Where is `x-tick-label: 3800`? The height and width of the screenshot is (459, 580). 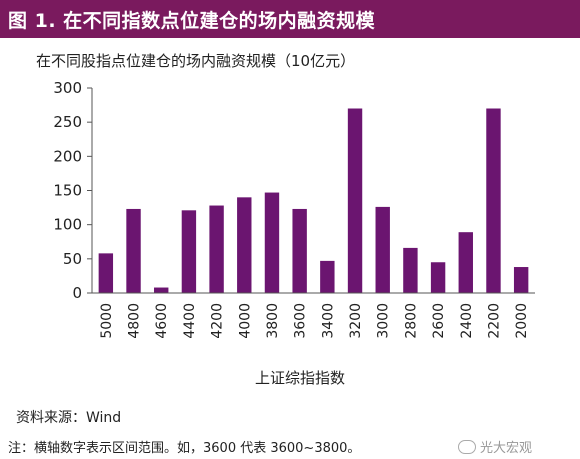 x-tick-label: 3800 is located at coordinates (273, 321).